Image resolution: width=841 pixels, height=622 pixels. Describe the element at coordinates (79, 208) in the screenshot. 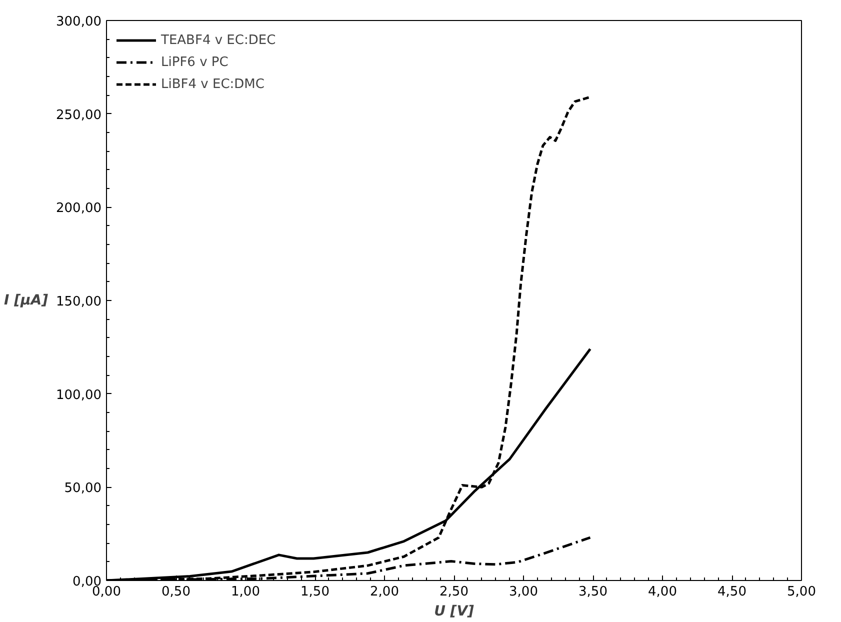

I see `y-tick-label: 200,00` at that location.